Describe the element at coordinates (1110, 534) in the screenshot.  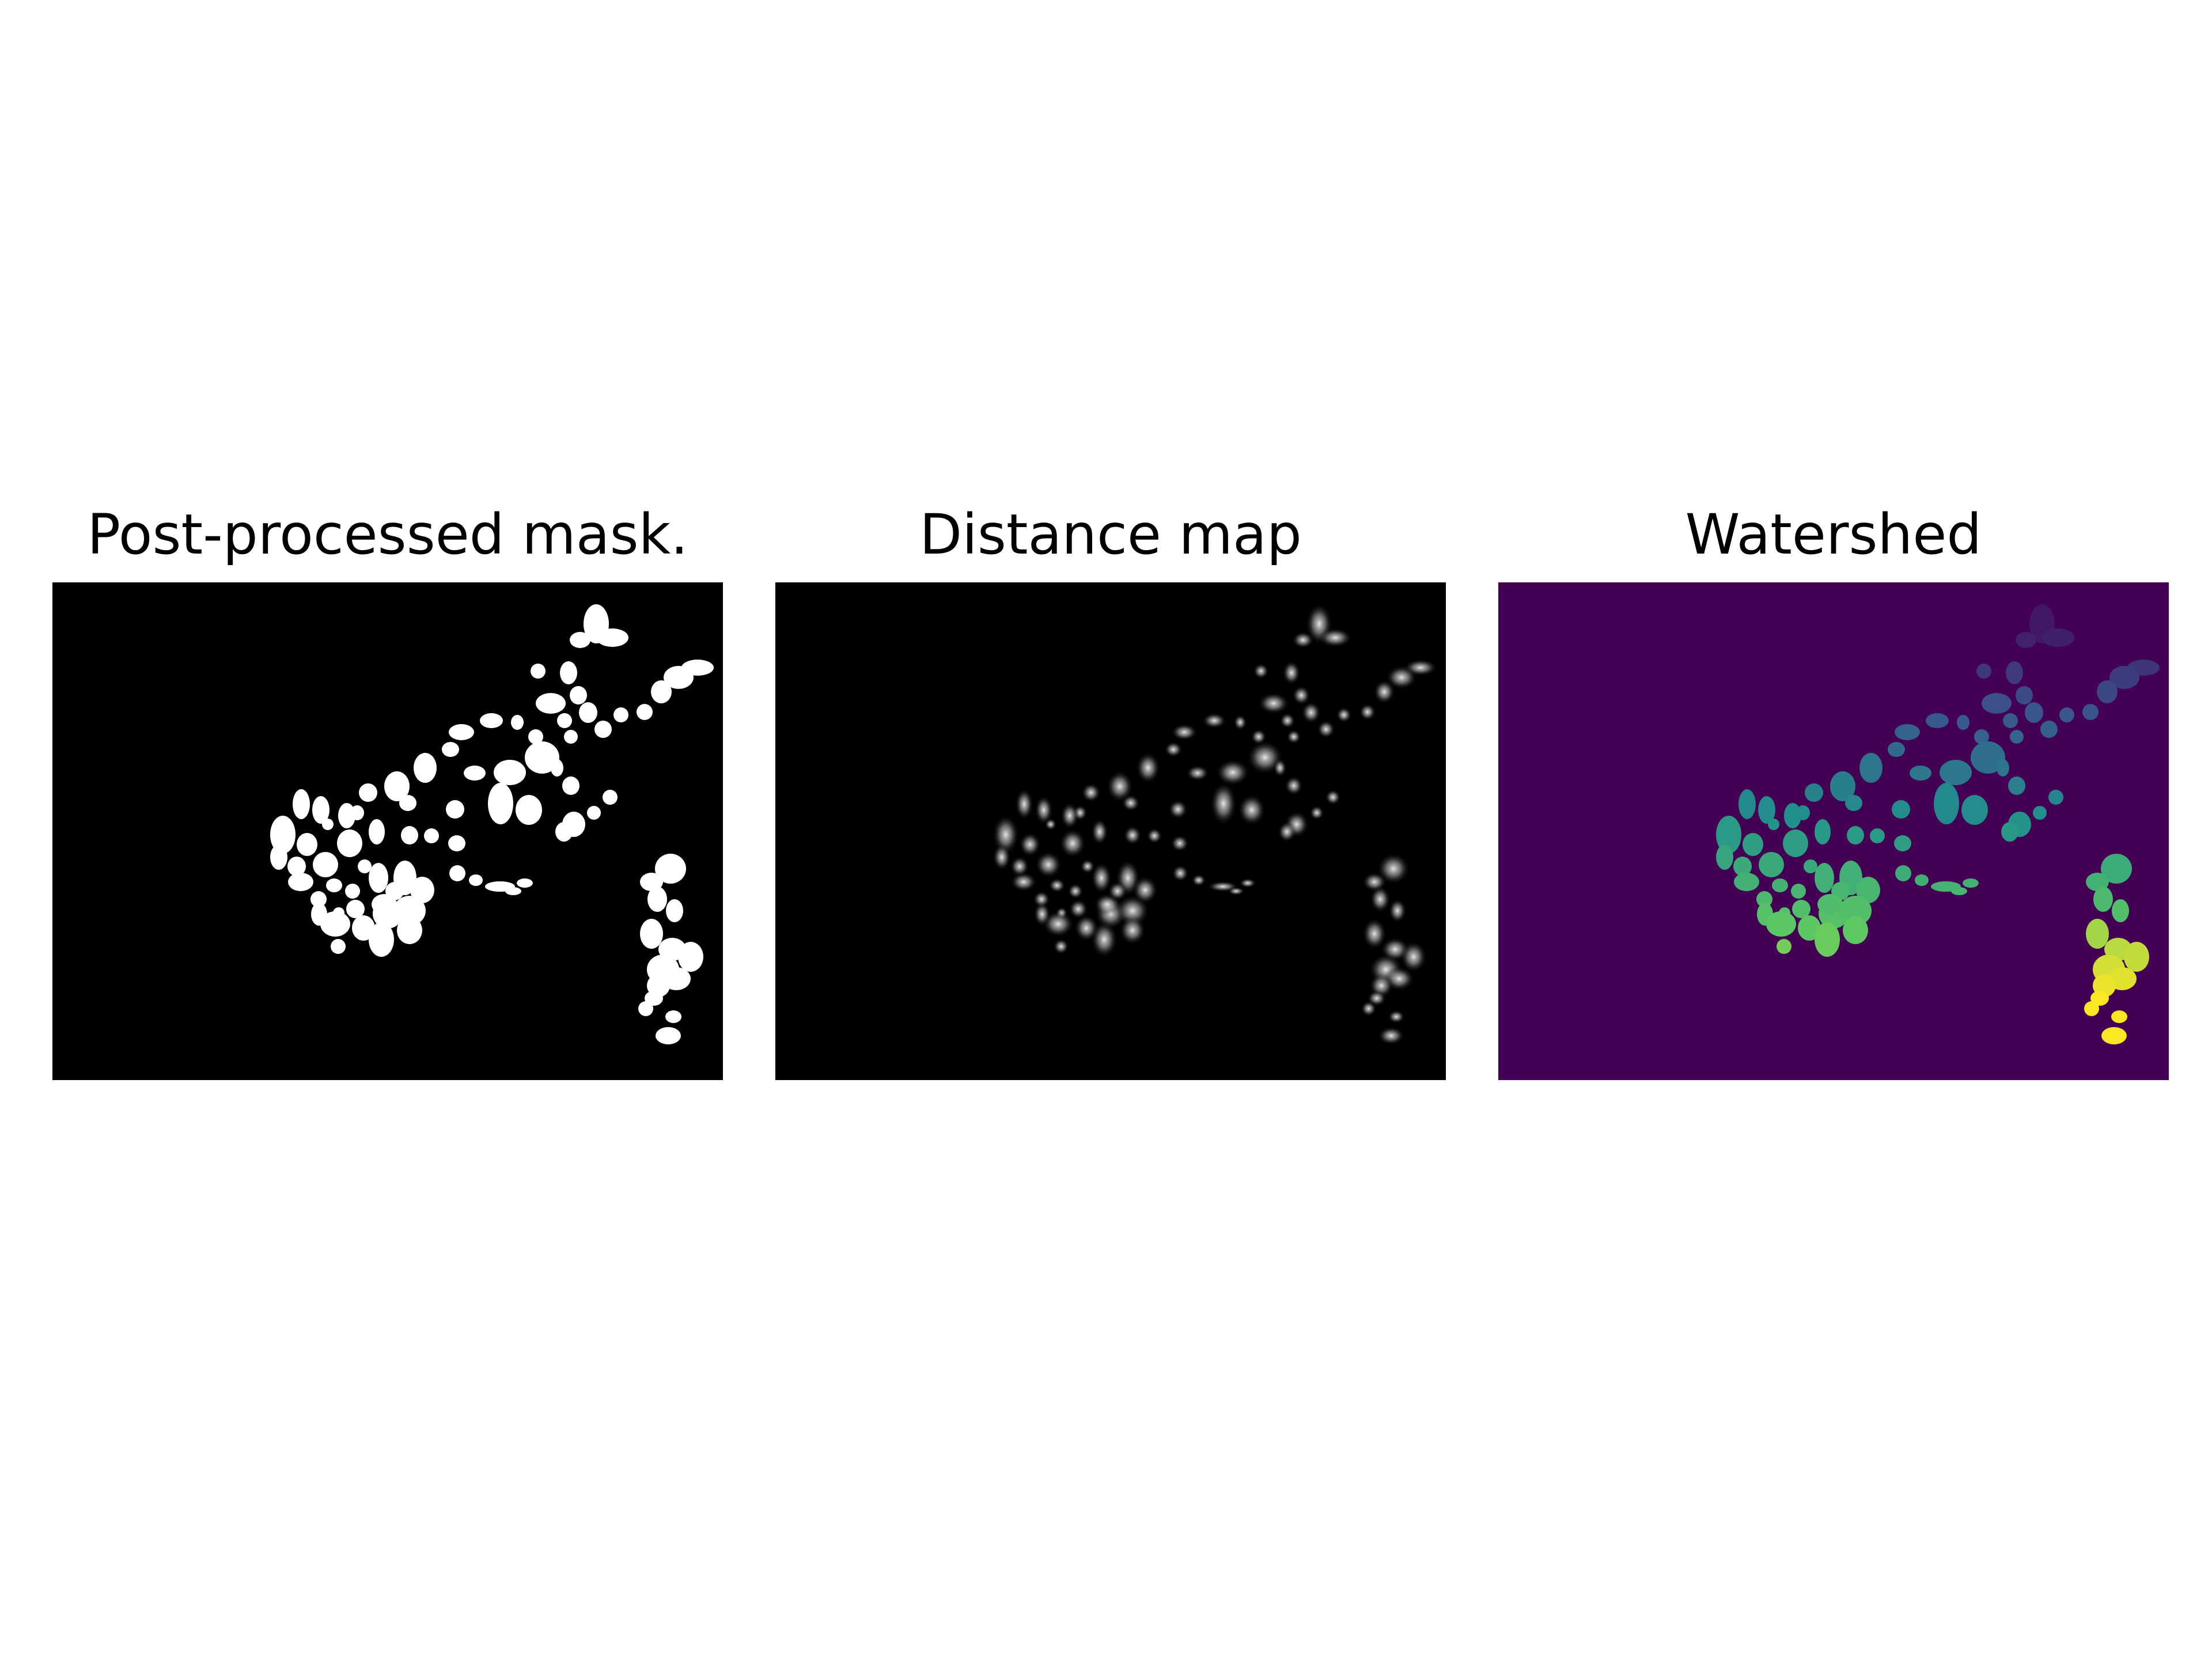
I see `panel-title-distance: Distance map` at that location.